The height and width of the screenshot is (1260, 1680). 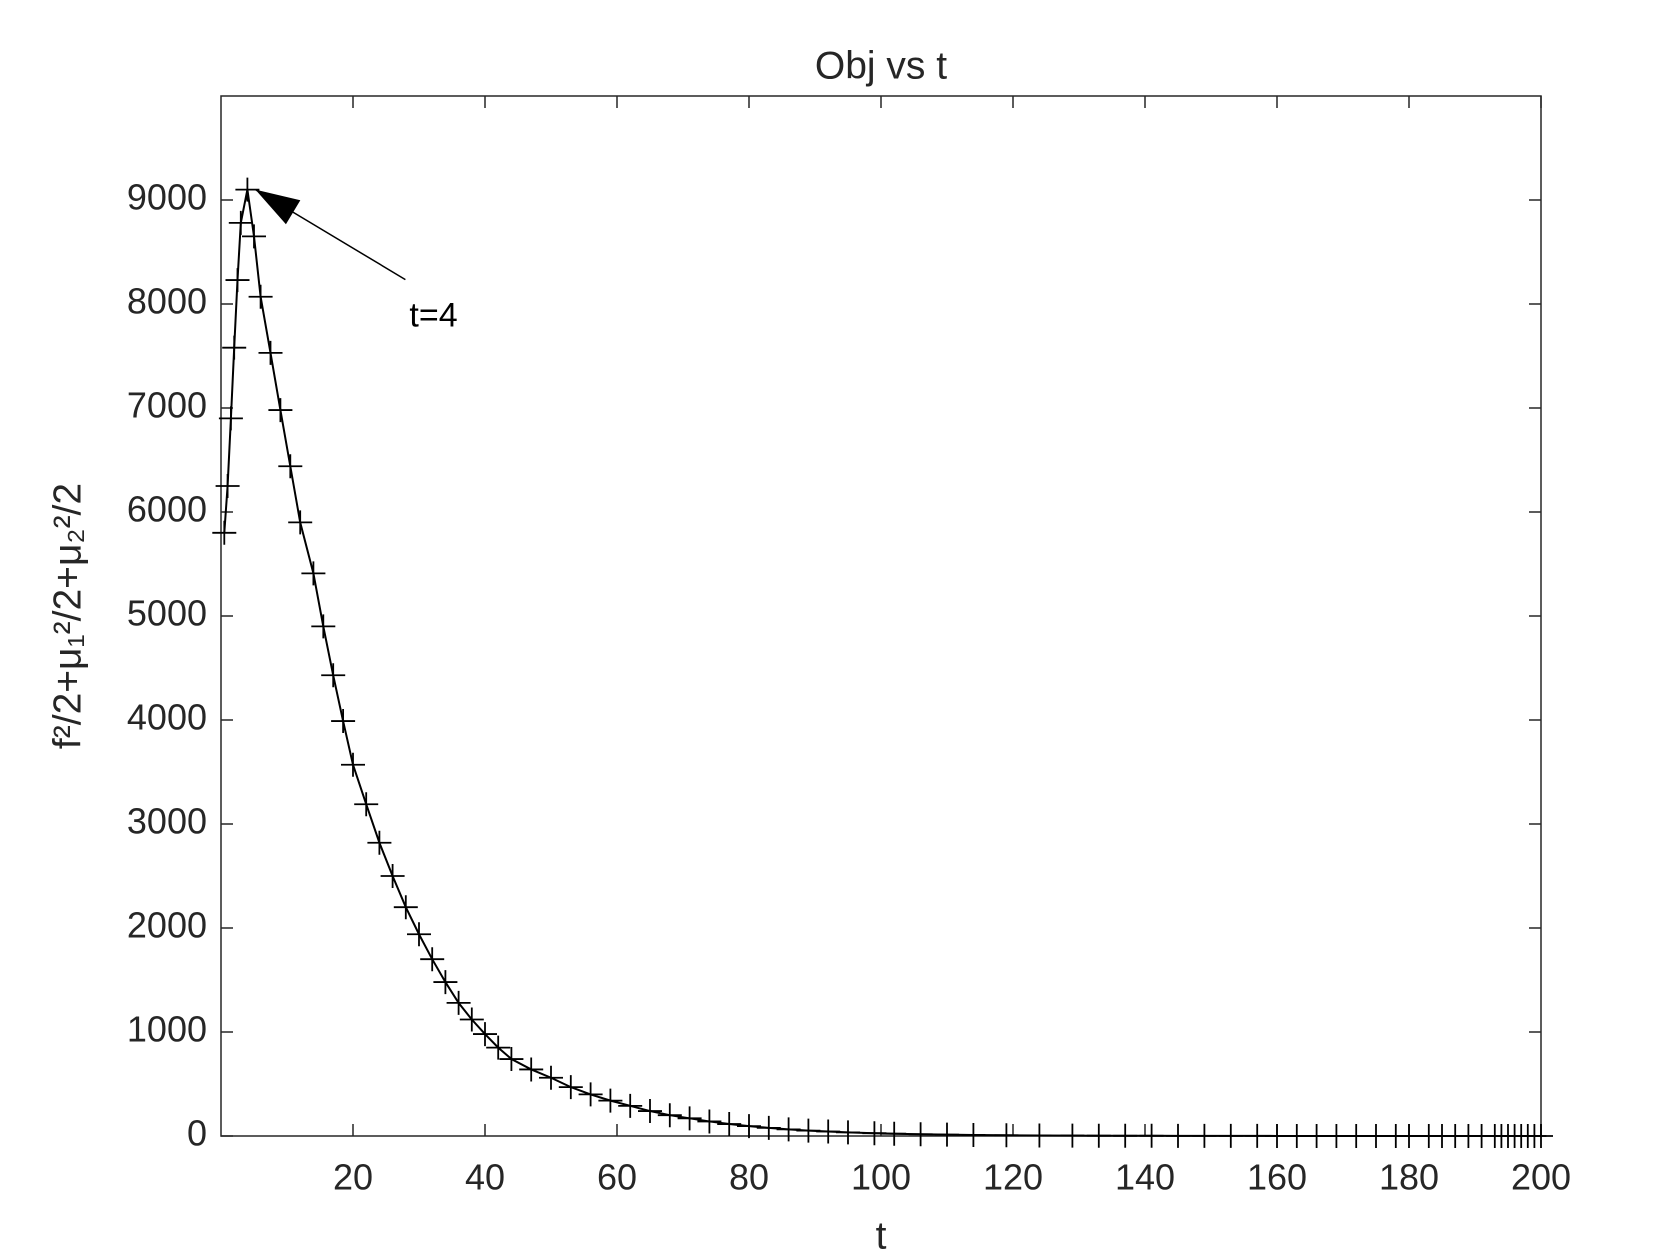 I want to click on y-tick-label: 2000, so click(x=167, y=925).